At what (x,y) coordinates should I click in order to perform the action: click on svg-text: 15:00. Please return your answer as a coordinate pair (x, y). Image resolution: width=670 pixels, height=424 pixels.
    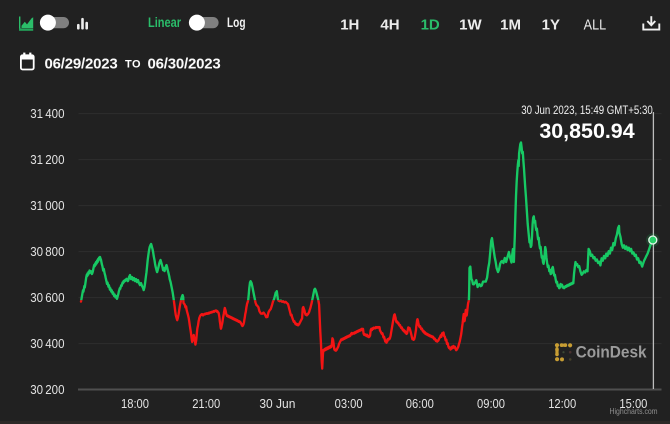
    Looking at the image, I should click on (633, 403).